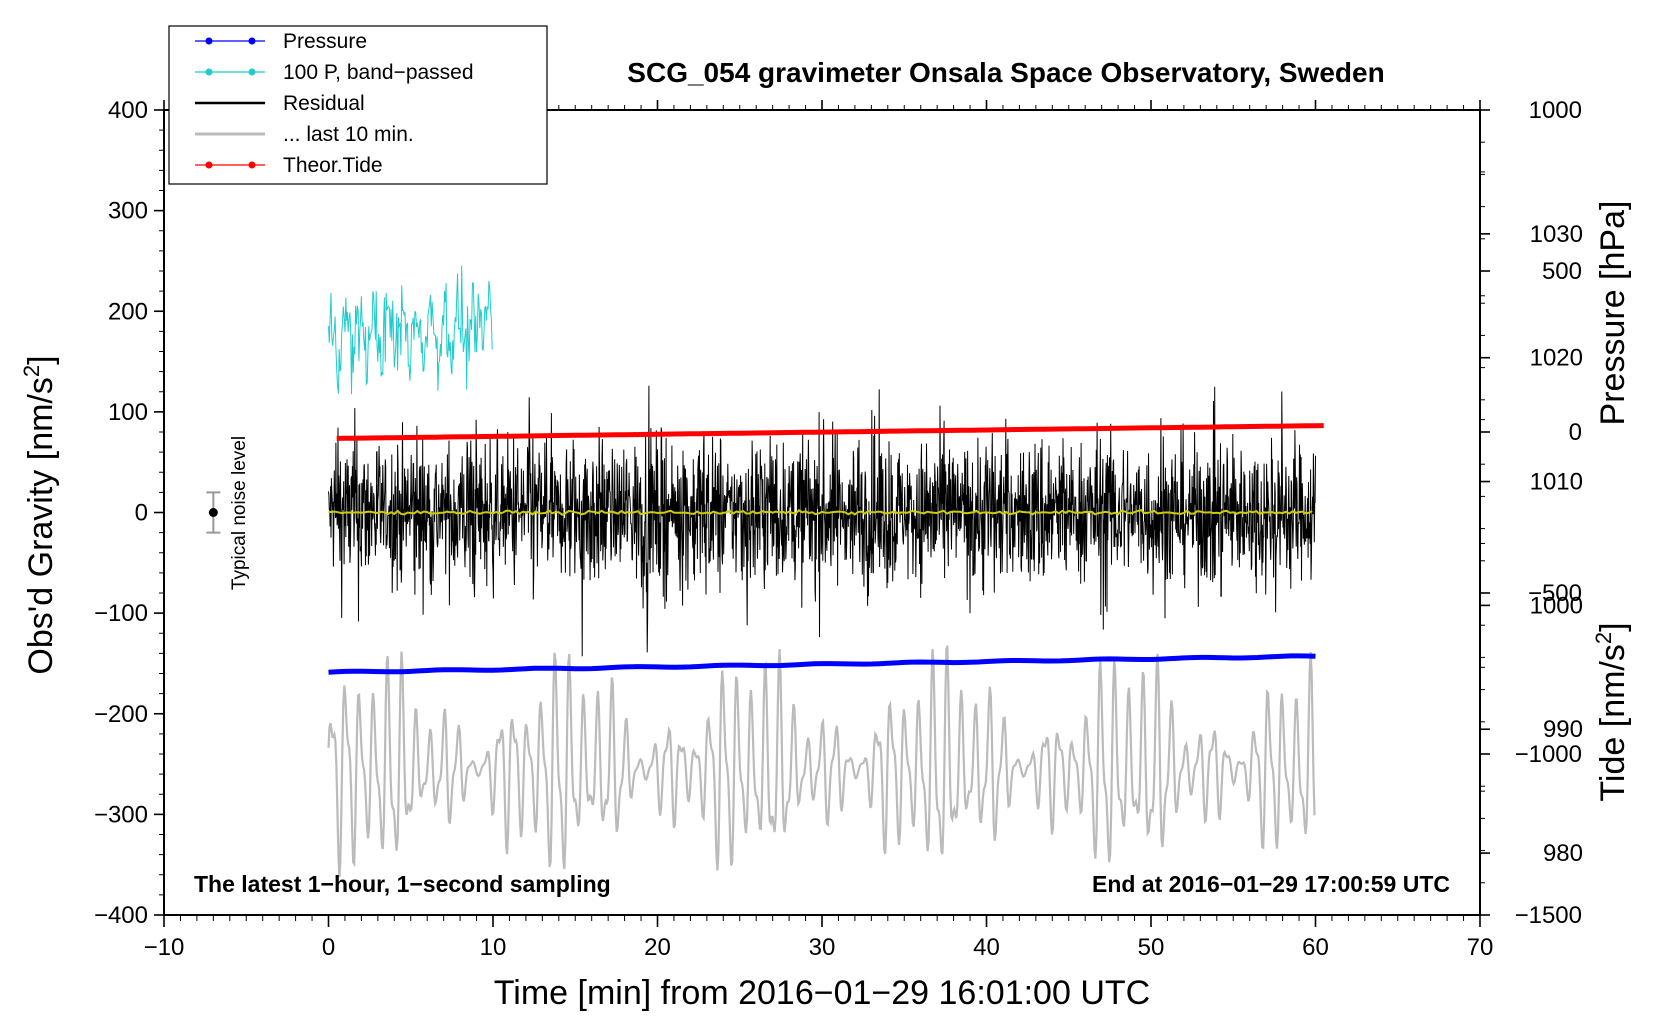 Image resolution: width=1660 pixels, height=1020 pixels. What do you see at coordinates (164, 947) in the screenshot?
I see `x-tick-label: −10` at bounding box center [164, 947].